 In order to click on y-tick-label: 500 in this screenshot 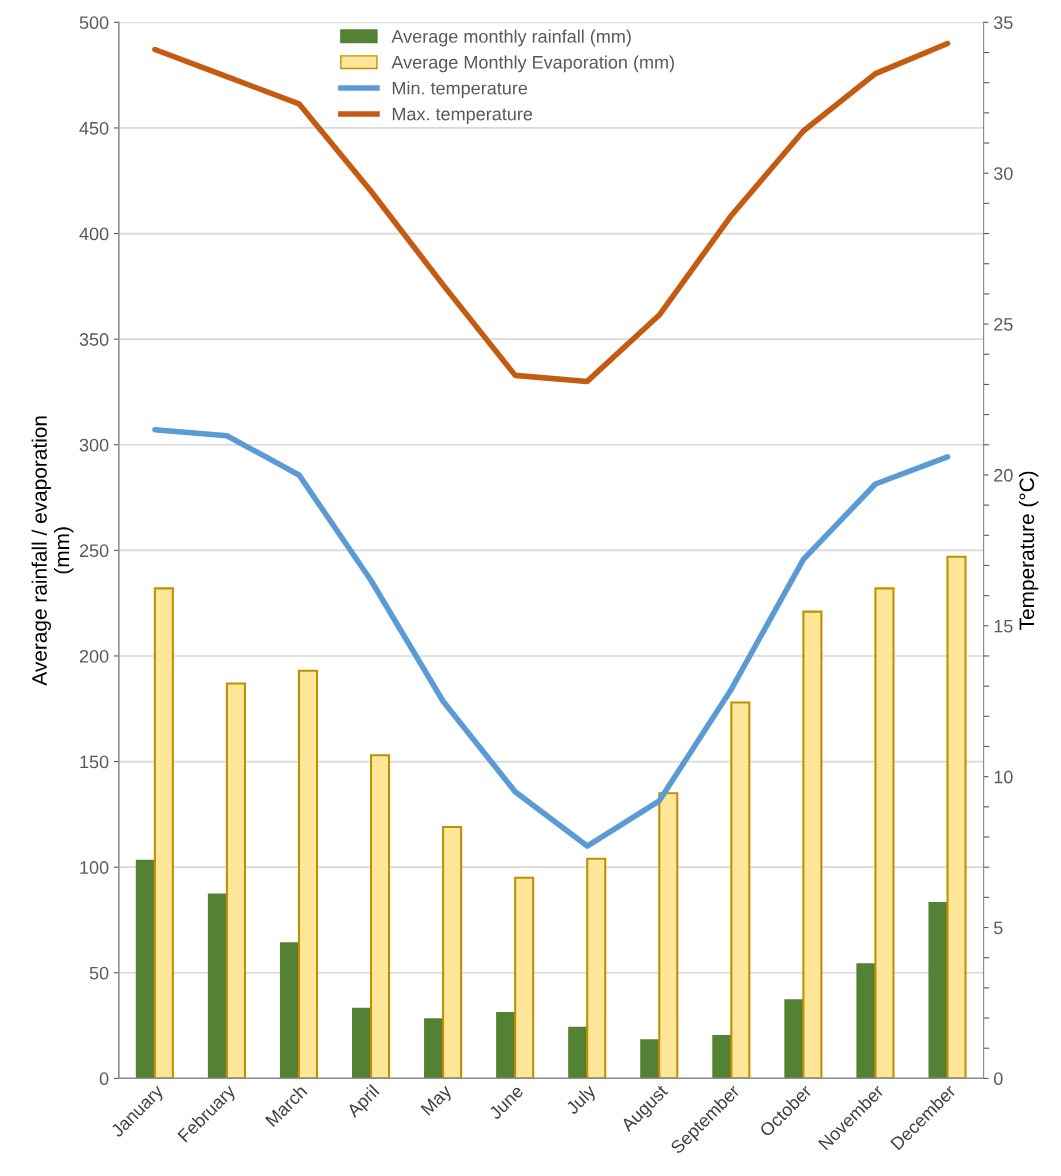, I will do `click(94, 23)`.